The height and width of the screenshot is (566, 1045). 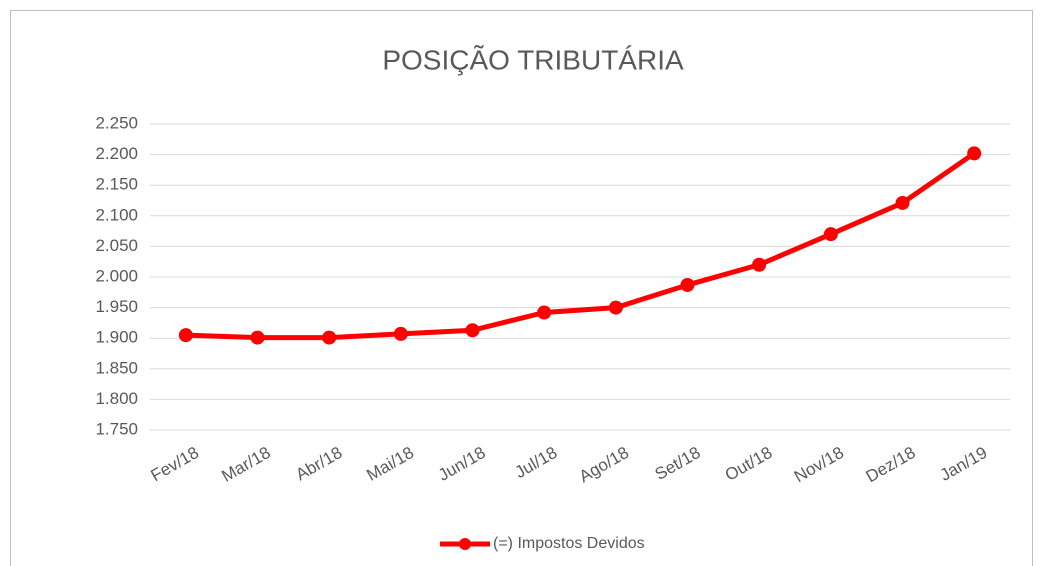 I want to click on y-tick-label: 2.250, so click(x=116, y=122).